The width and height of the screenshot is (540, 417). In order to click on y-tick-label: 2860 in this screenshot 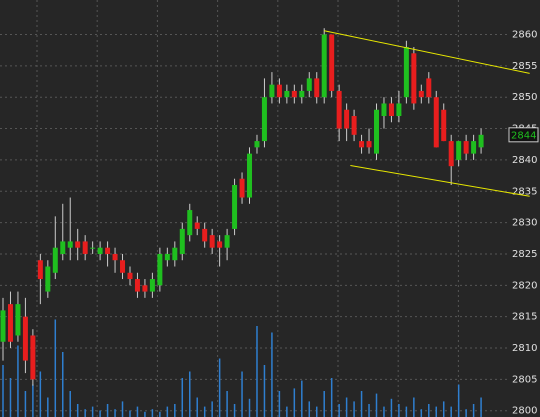, I will do `click(524, 34)`.